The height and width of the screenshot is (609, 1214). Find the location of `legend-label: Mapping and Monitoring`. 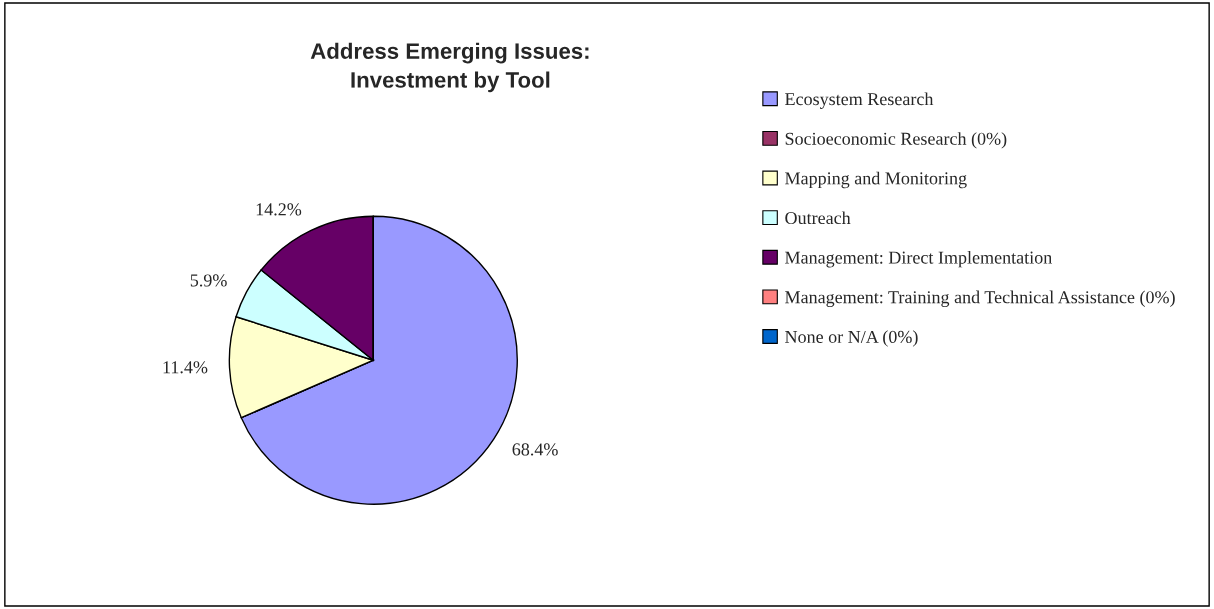

legend-label: Mapping and Monitoring is located at coordinates (876, 180).